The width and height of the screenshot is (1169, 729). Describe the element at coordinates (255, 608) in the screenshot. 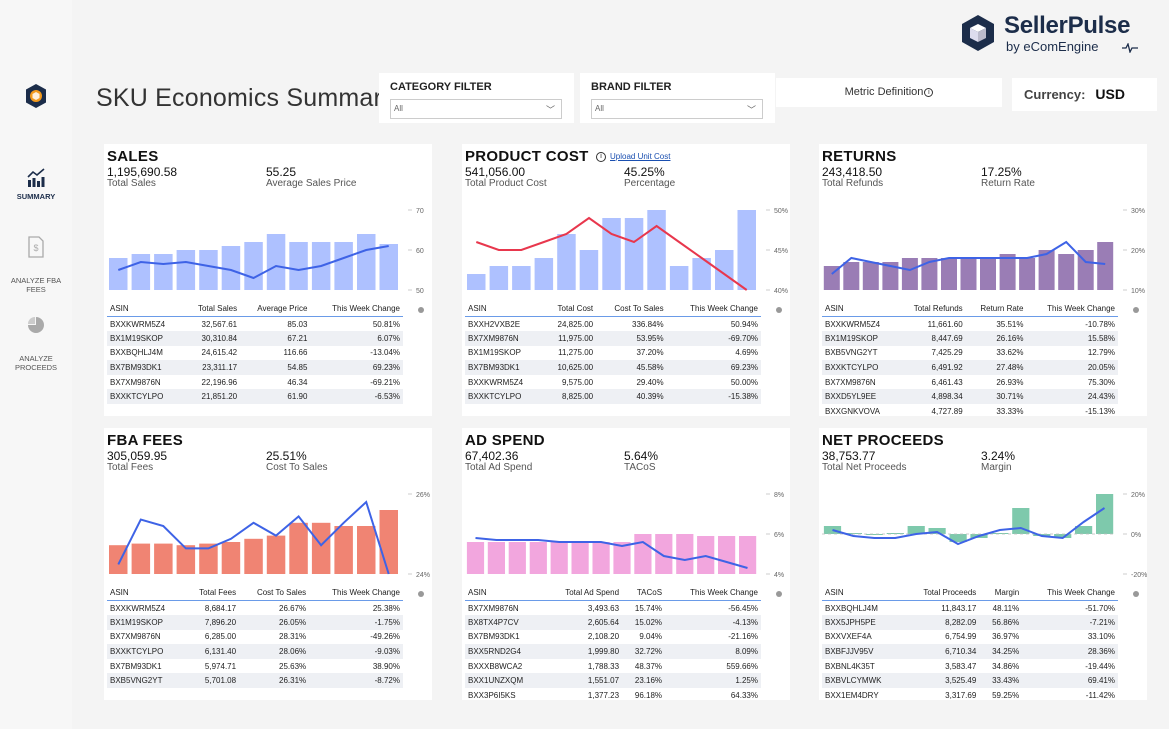

I see `table-row: BXXKWRM5Z4 8,684.17 26.67% 25.38%` at that location.